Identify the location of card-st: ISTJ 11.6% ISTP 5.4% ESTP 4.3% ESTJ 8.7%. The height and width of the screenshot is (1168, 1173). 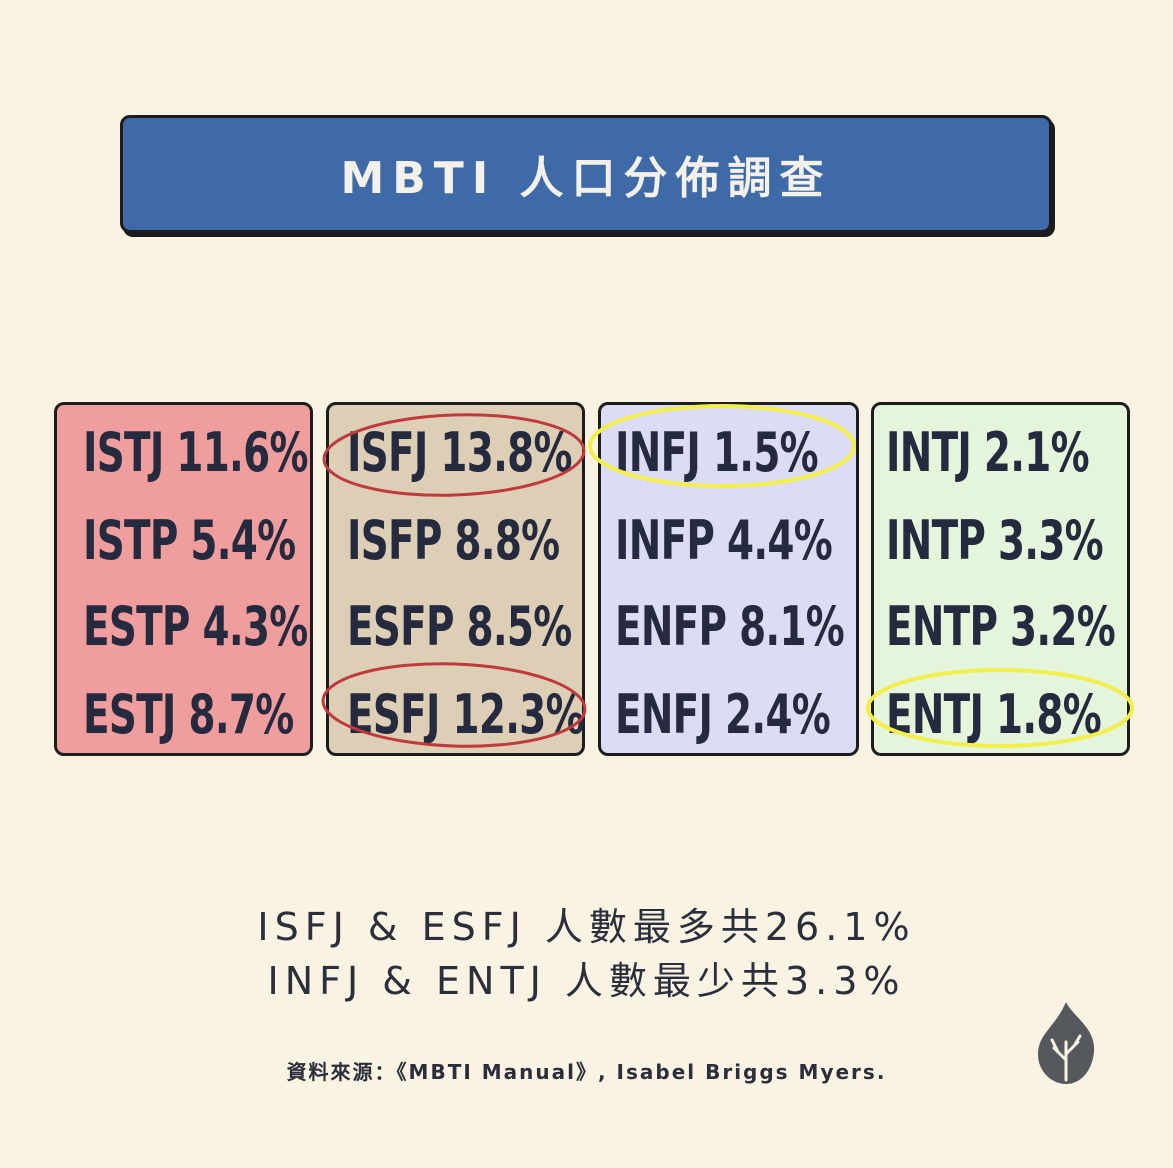
(183, 579).